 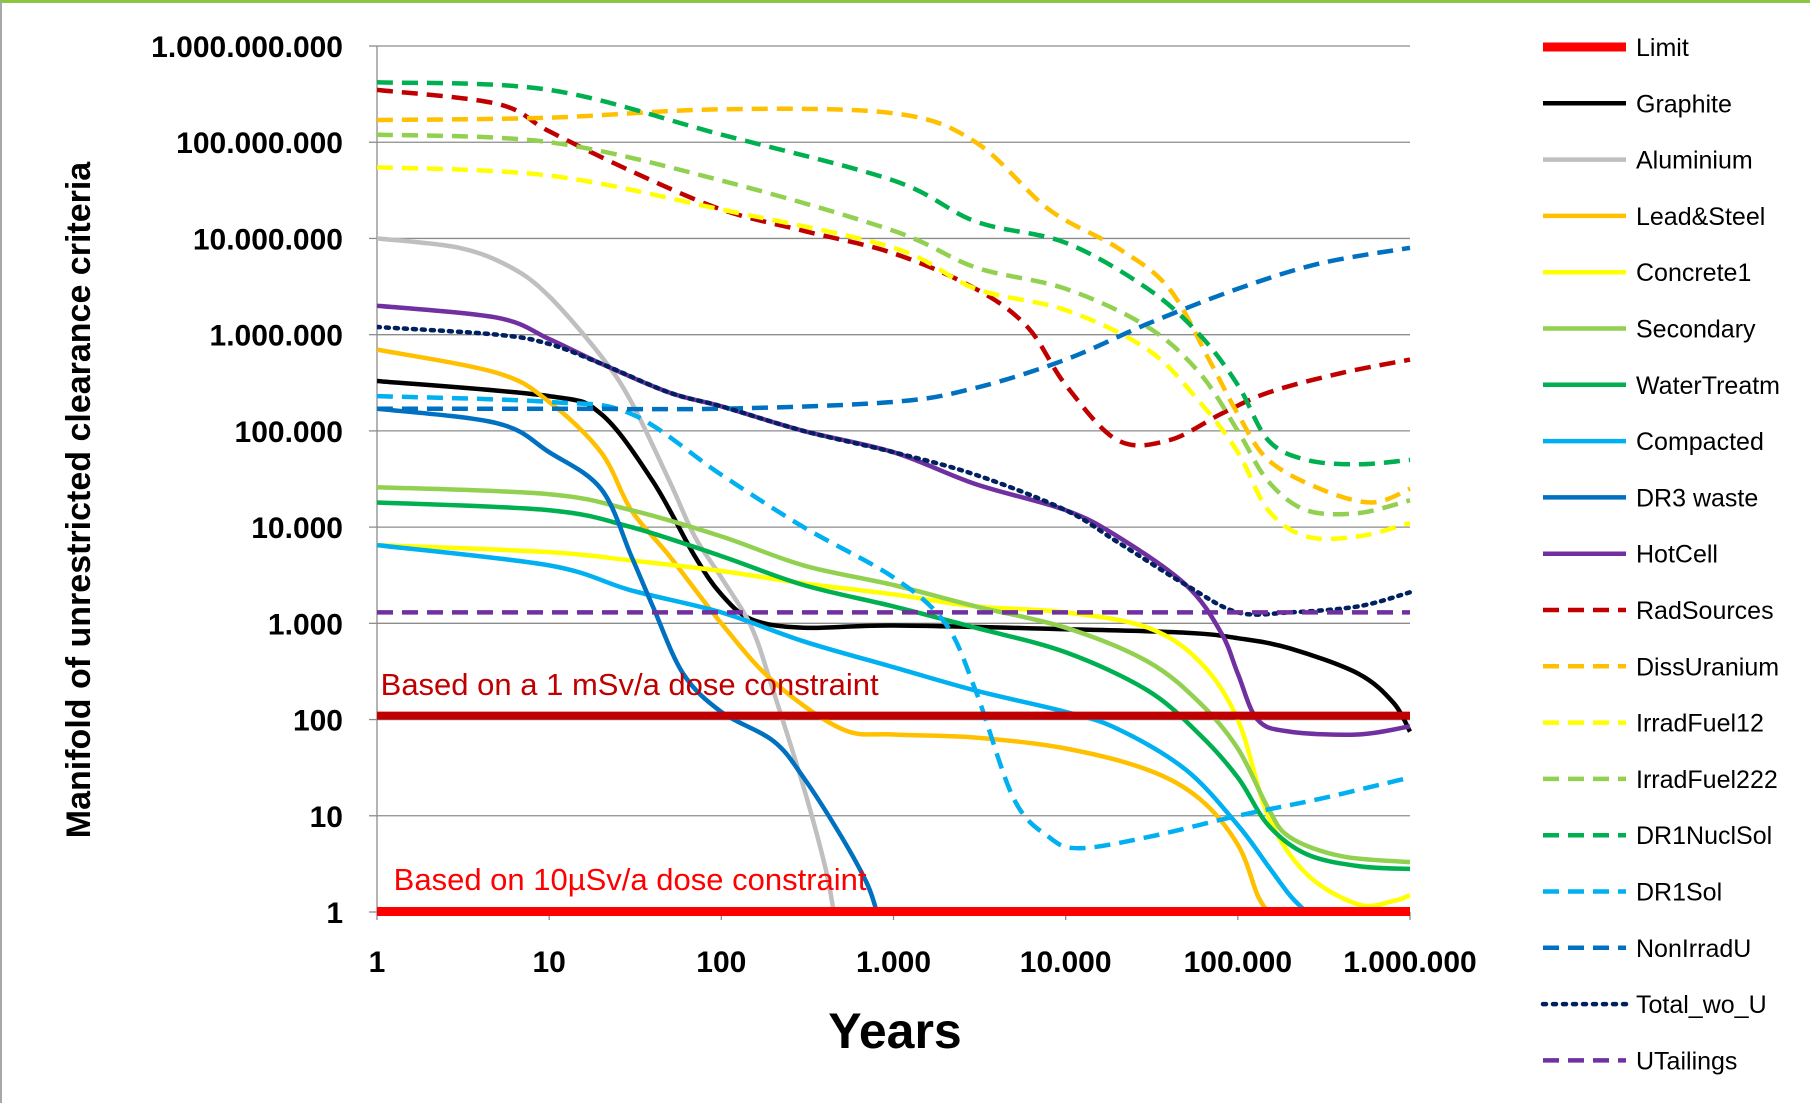 I want to click on legend-item: Aluminium, so click(x=1648, y=161).